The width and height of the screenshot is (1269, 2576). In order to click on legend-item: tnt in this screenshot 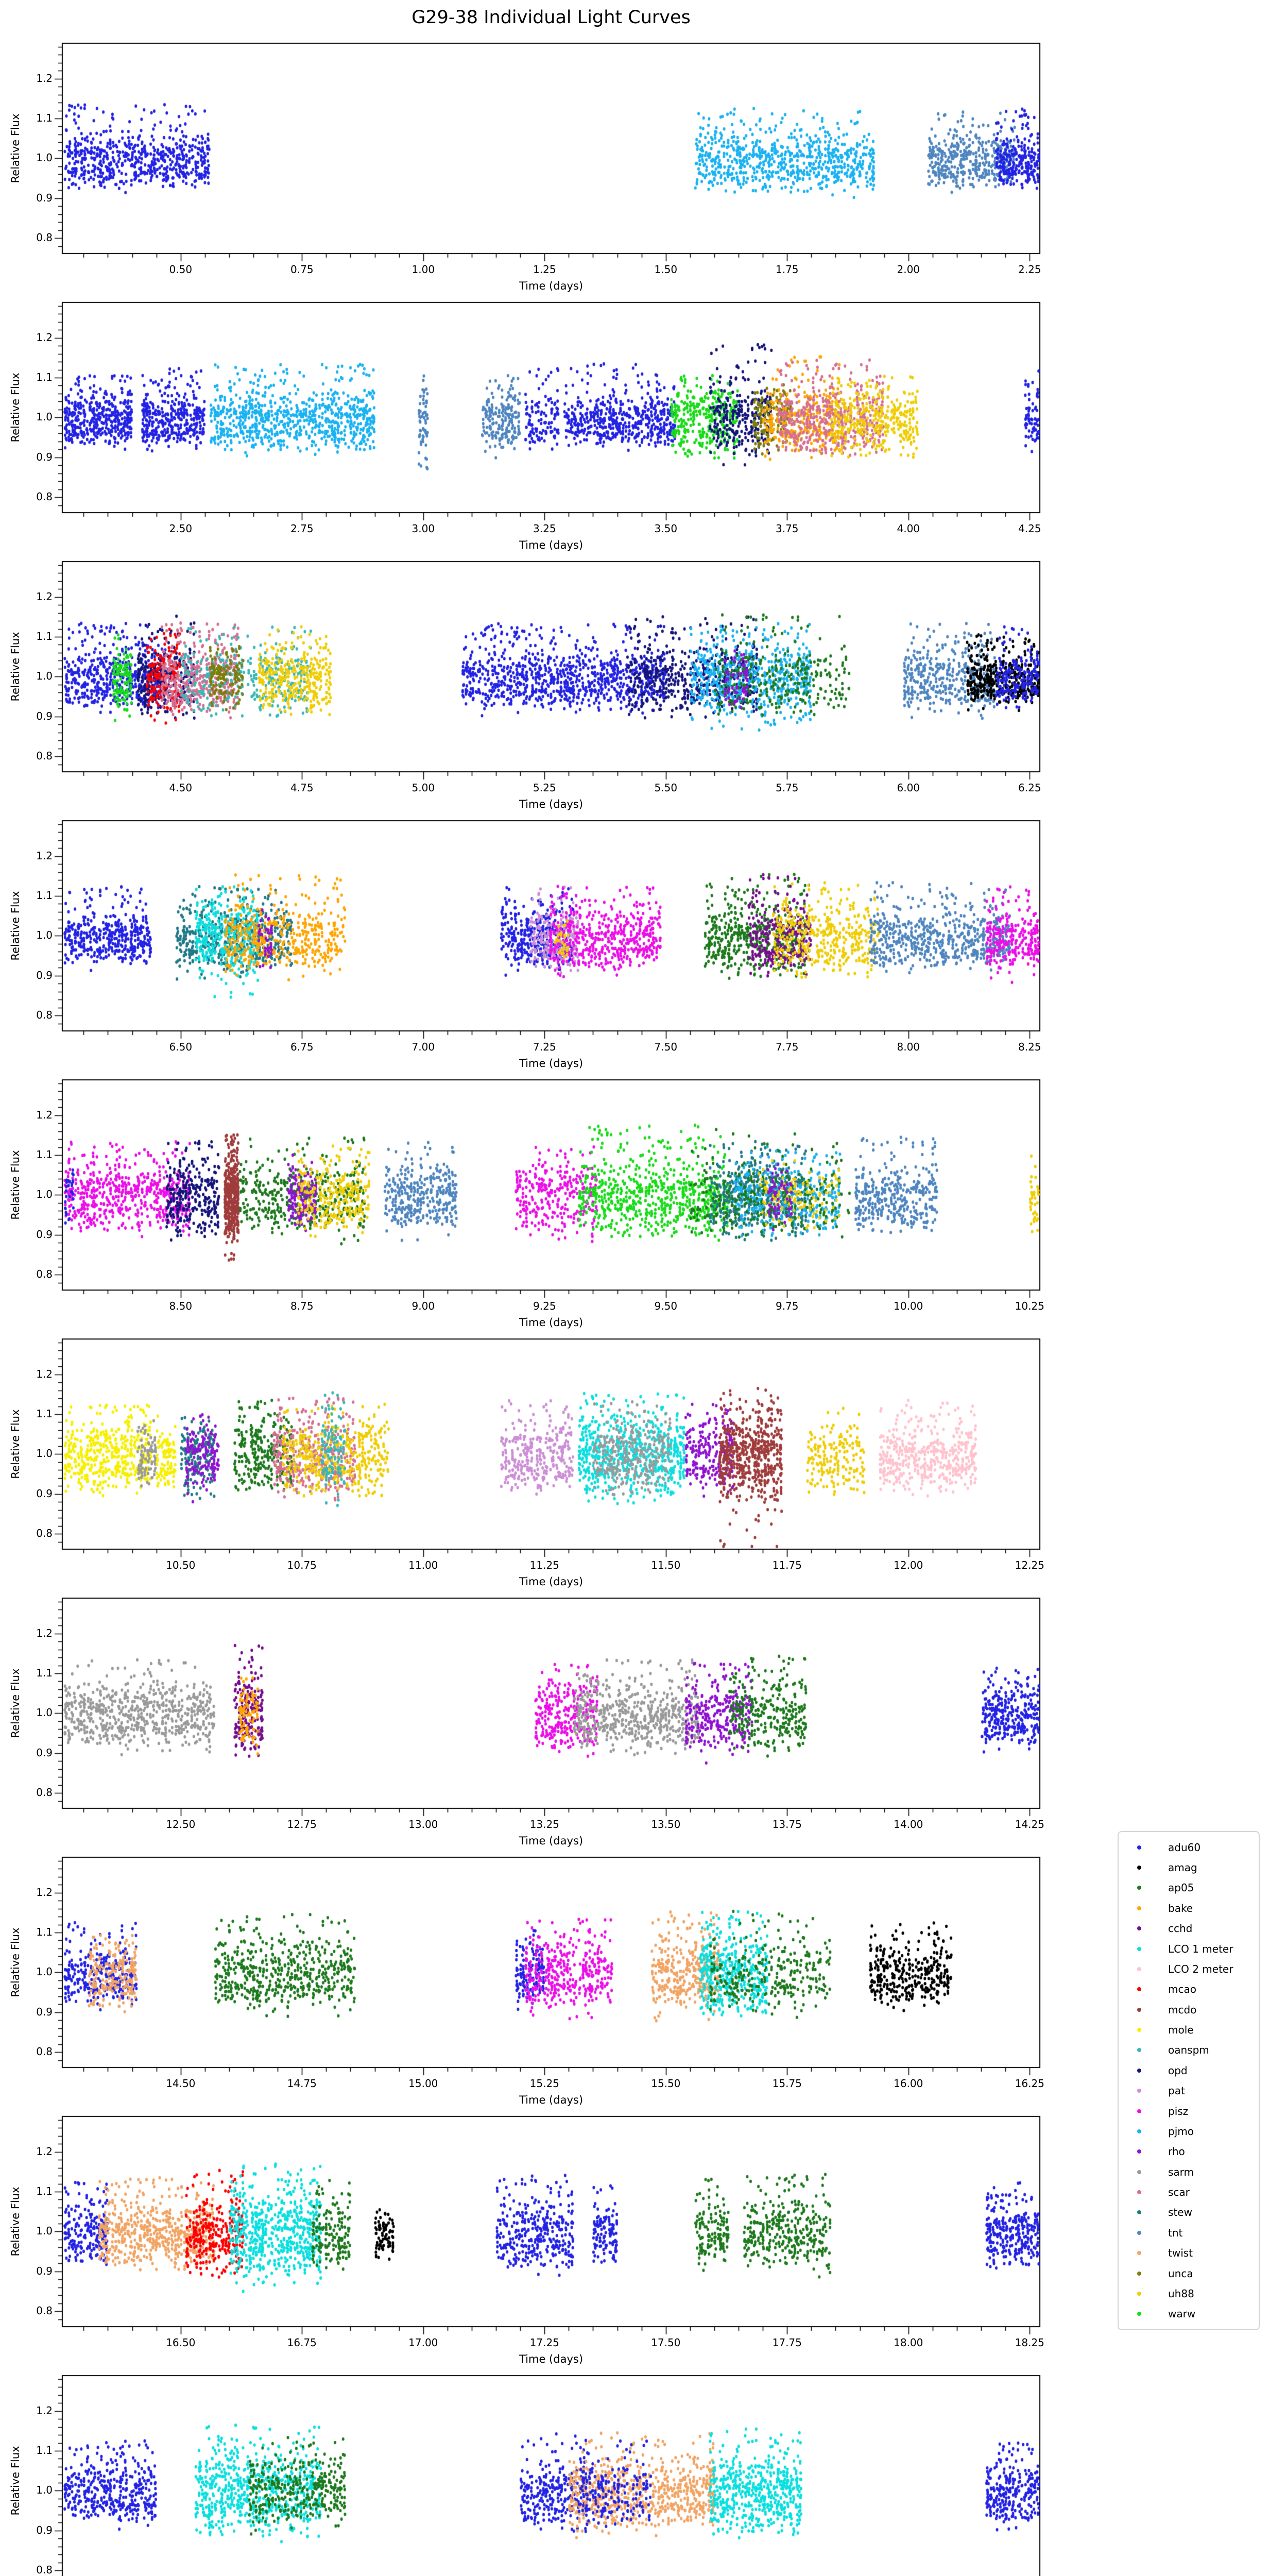, I will do `click(1189, 2233)`.